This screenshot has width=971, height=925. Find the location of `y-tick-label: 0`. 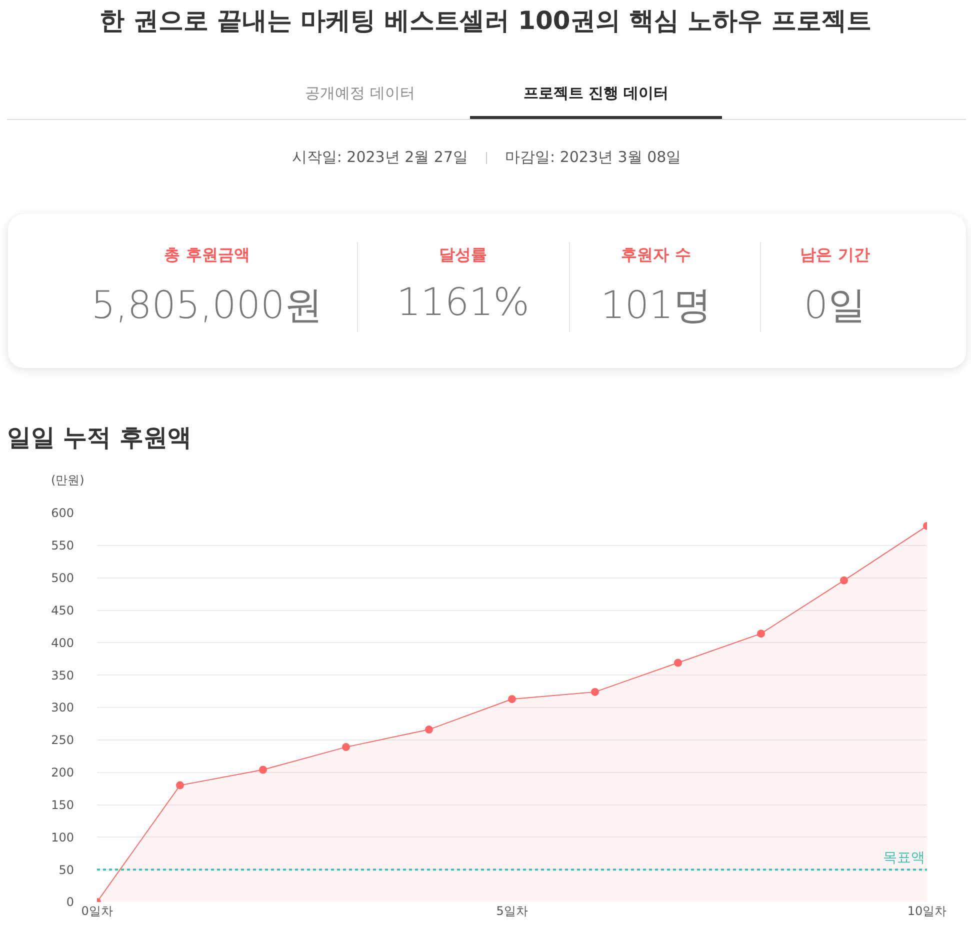

y-tick-label: 0 is located at coordinates (70, 902).